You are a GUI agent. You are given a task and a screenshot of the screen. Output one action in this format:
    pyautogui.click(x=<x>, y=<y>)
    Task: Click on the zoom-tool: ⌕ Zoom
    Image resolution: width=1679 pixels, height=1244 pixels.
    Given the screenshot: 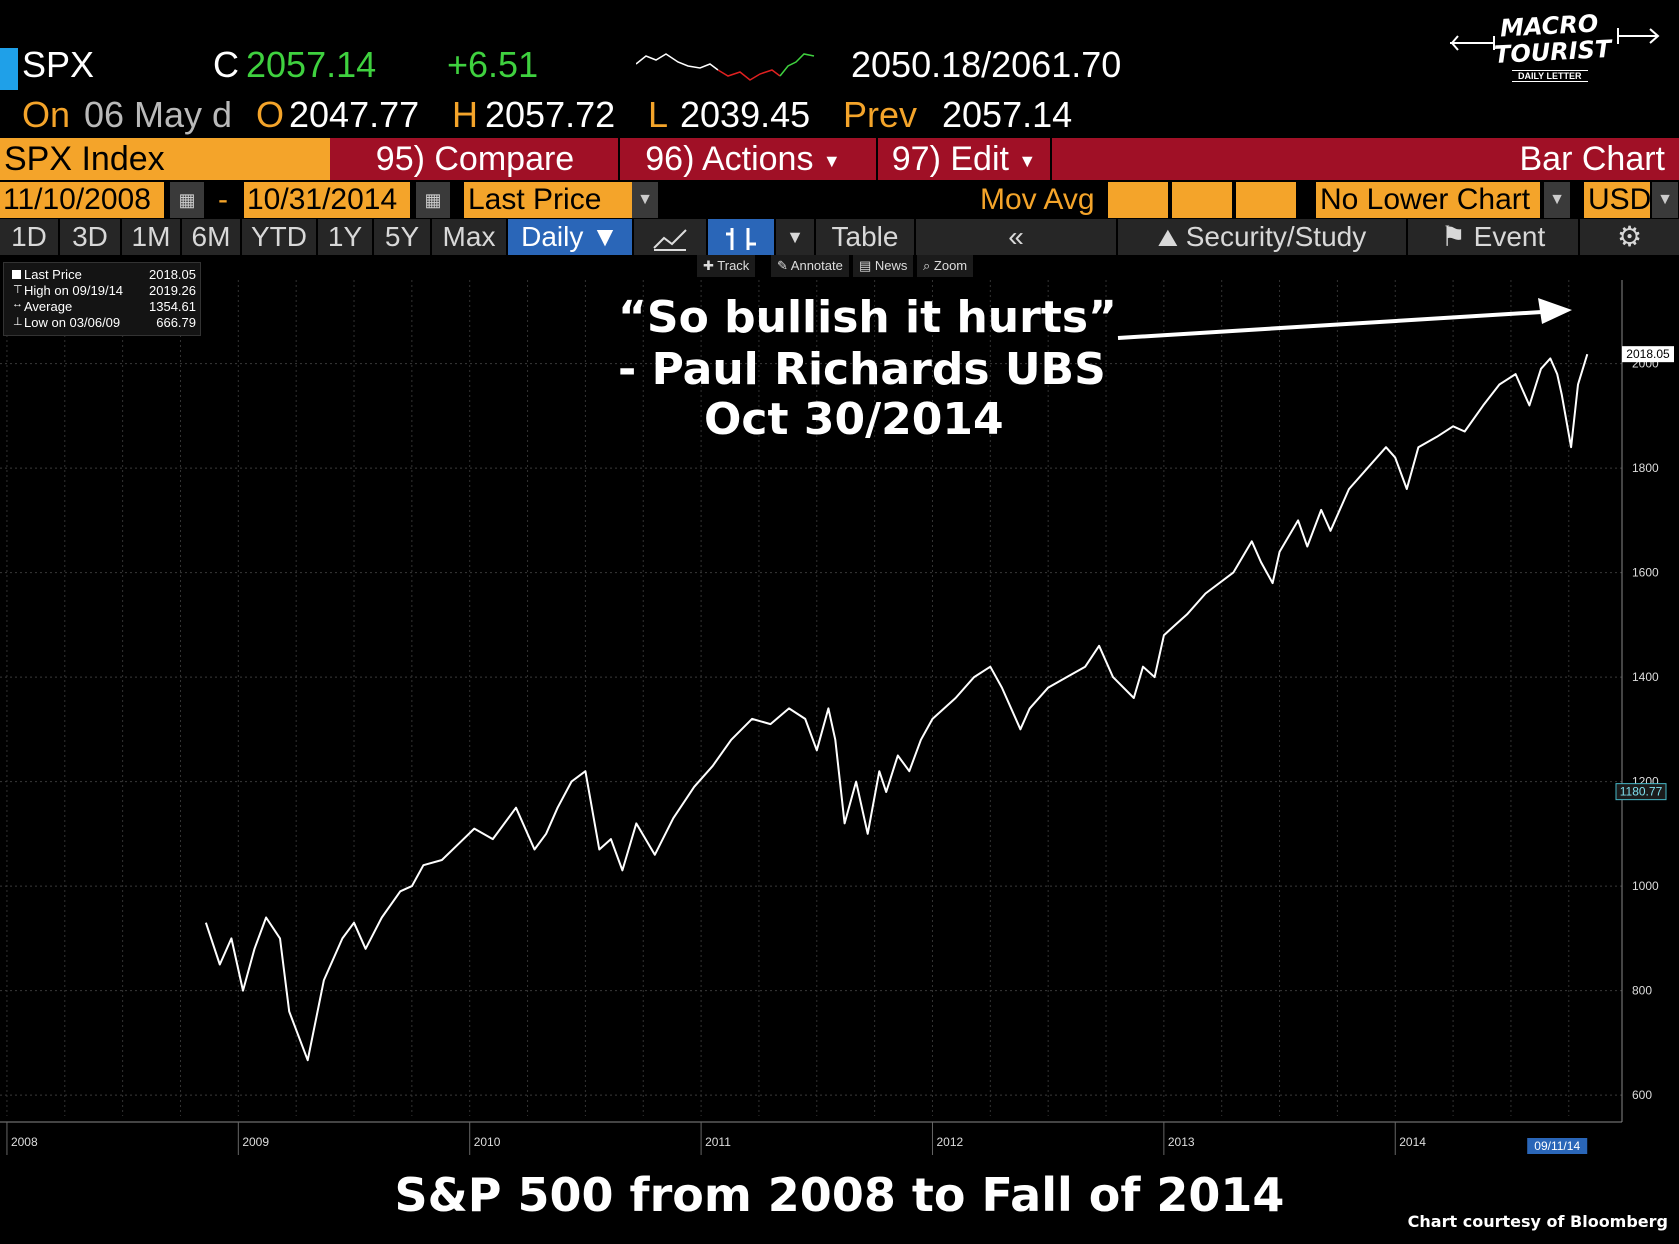 What is the action you would take?
    pyautogui.click(x=945, y=266)
    